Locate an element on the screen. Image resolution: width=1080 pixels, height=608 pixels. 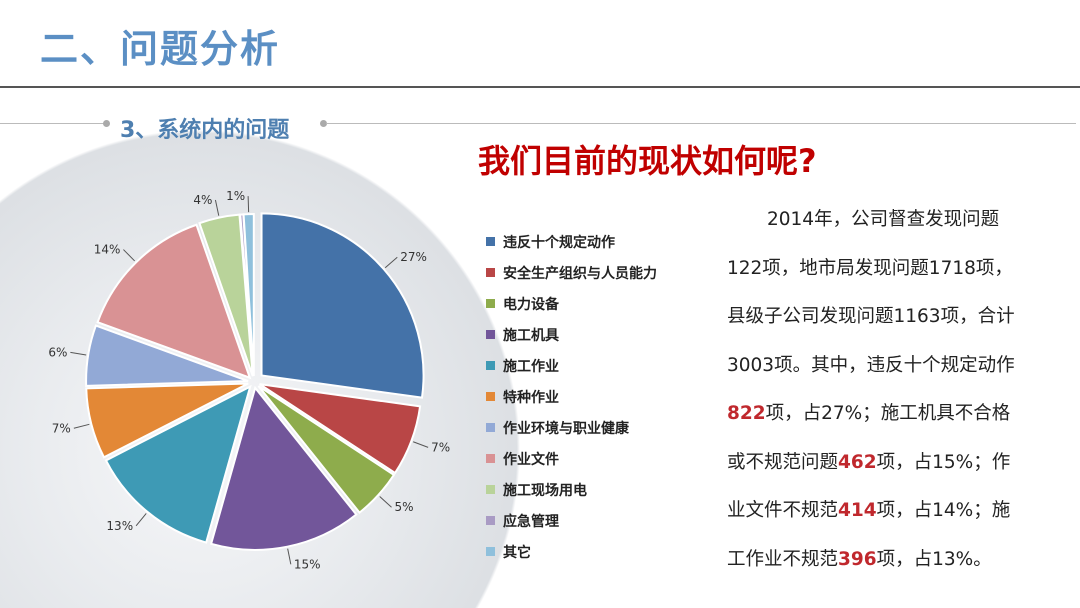
paragraph-line: 2014年，公司督查发现问题 is located at coordinates (897, 220).